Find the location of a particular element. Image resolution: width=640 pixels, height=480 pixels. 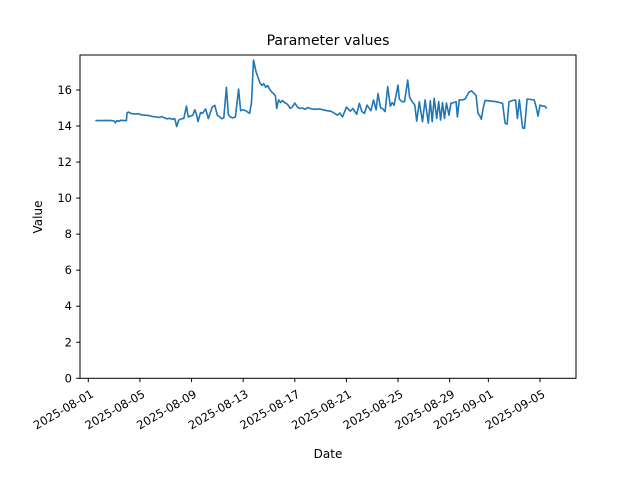

data-line is located at coordinates (321, 94).